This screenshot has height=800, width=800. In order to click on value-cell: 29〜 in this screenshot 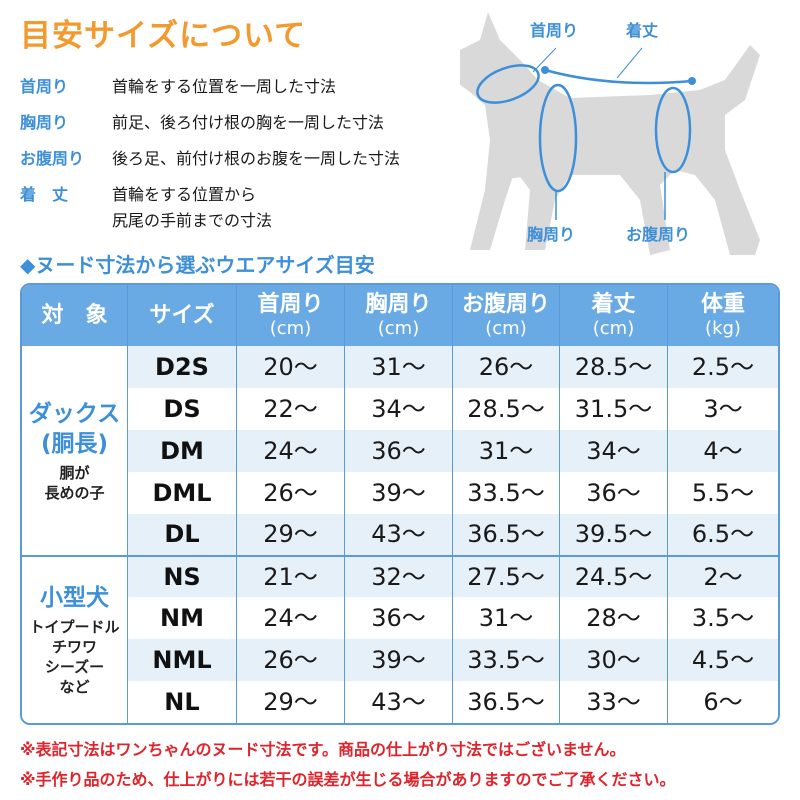, I will do `click(291, 534)`.